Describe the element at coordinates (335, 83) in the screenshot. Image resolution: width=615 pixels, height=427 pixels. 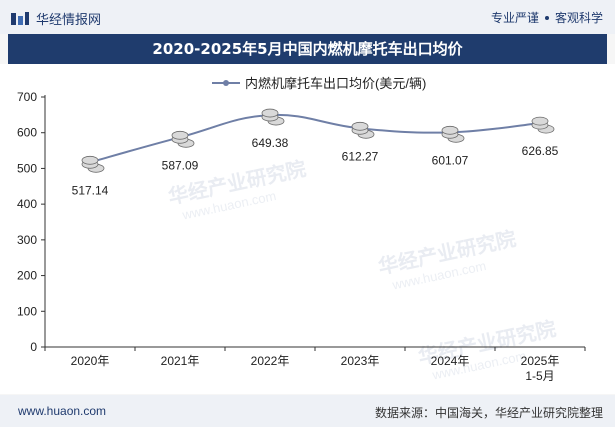
I see `legend-label: 内燃机摩托车出口均价(美元/辆)` at that location.